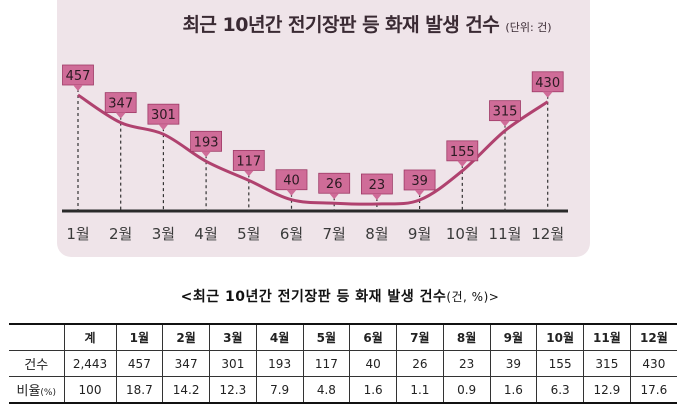  Describe the element at coordinates (528, 27) in the screenshot. I see `chart-unit: (단위: 건)` at that location.